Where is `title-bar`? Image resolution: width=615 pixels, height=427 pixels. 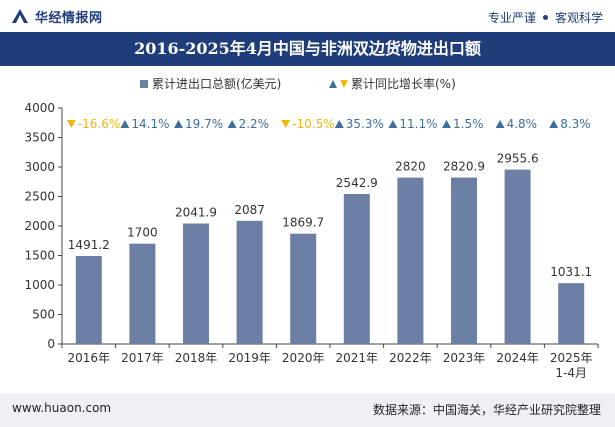 title-bar is located at coordinates (307, 49).